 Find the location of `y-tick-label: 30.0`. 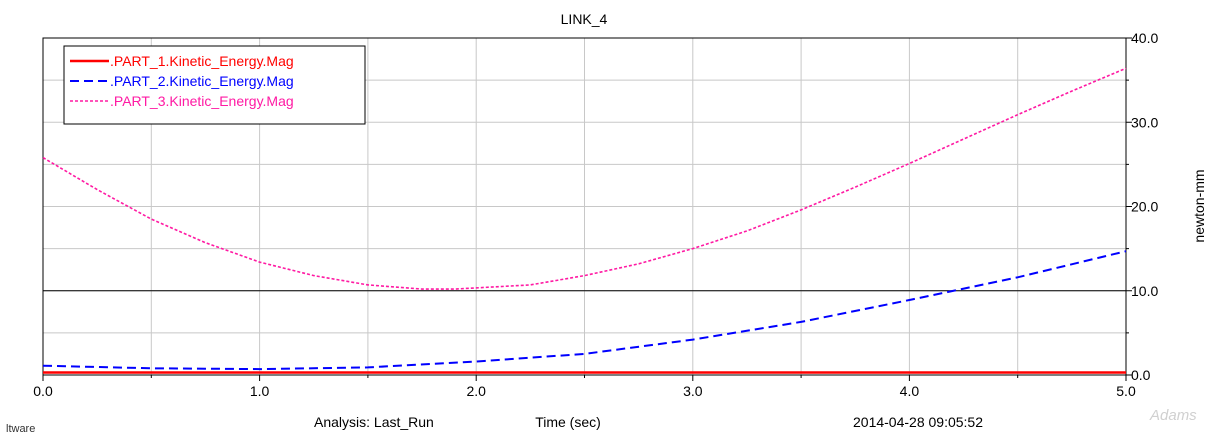

y-tick-label: 30.0 is located at coordinates (1144, 122).